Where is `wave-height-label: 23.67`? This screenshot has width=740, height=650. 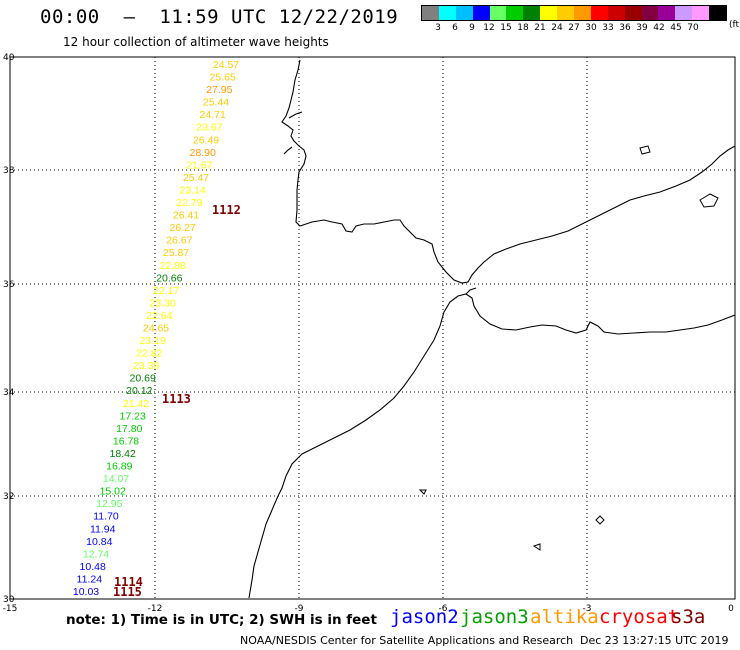 wave-height-label: 23.67 is located at coordinates (209, 128).